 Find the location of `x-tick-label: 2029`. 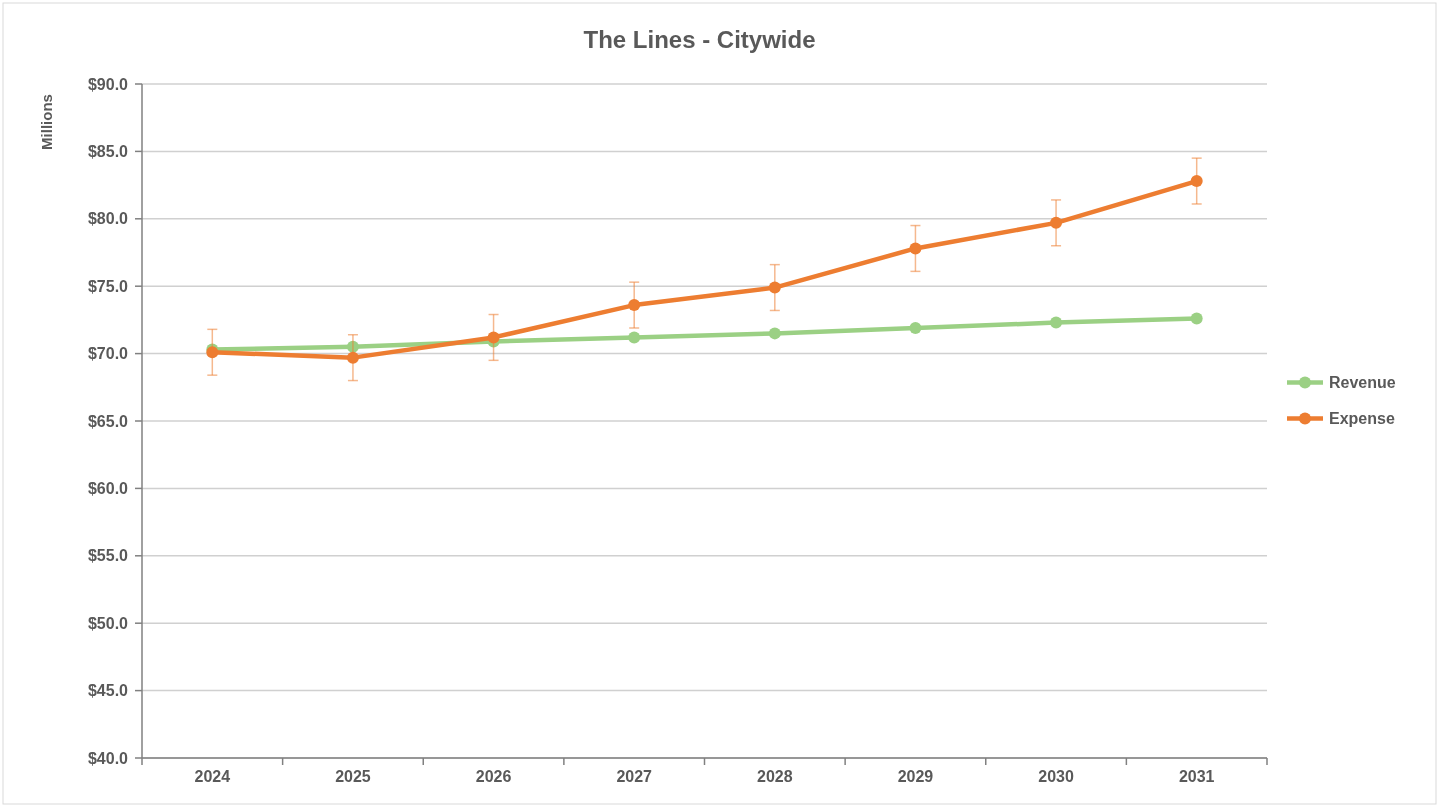

x-tick-label: 2029 is located at coordinates (915, 776).